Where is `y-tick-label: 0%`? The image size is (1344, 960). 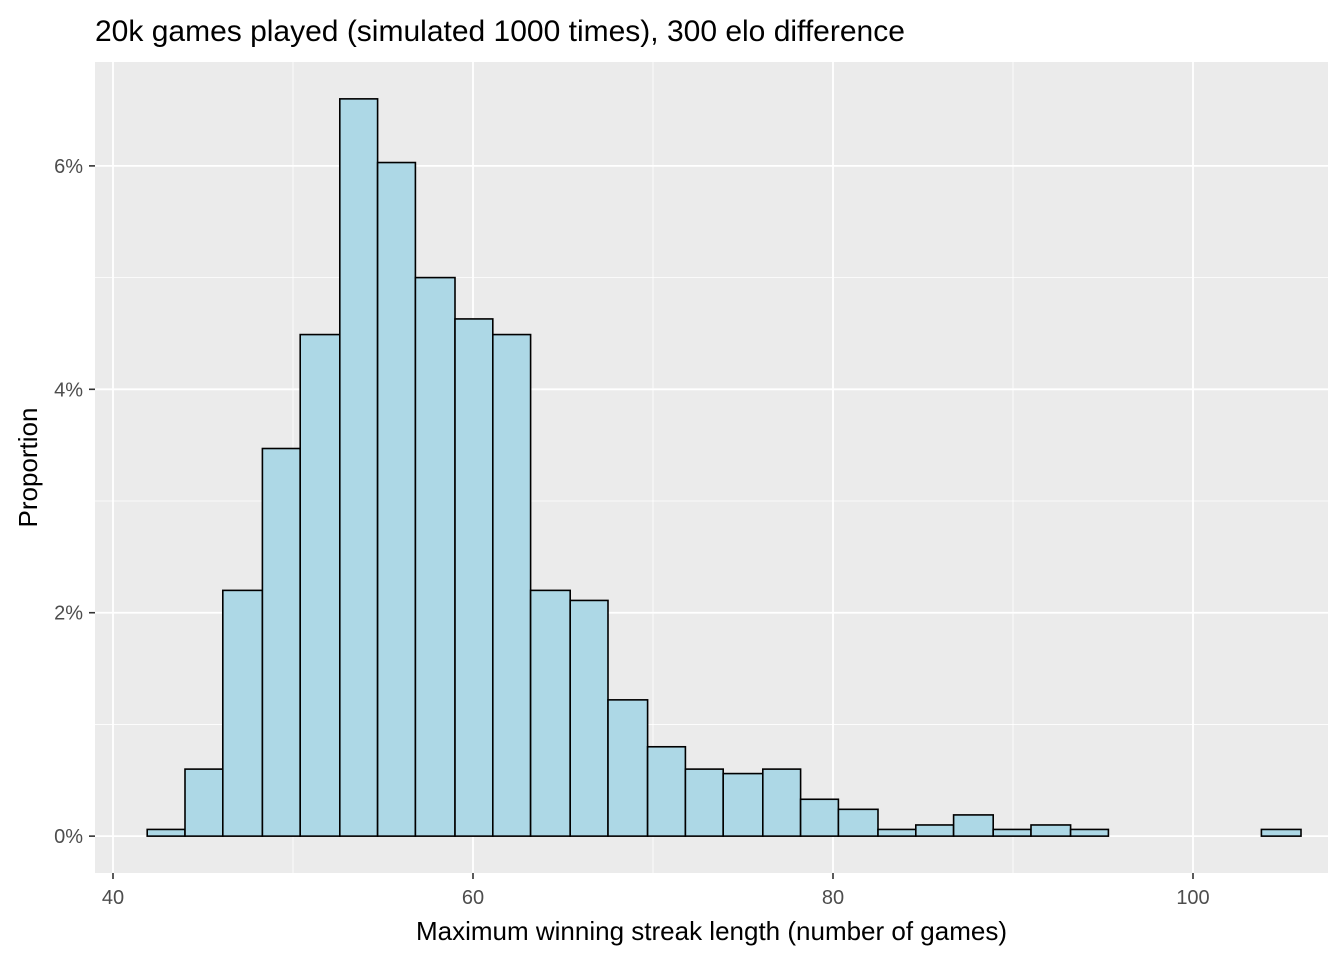 y-tick-label: 0% is located at coordinates (68, 837).